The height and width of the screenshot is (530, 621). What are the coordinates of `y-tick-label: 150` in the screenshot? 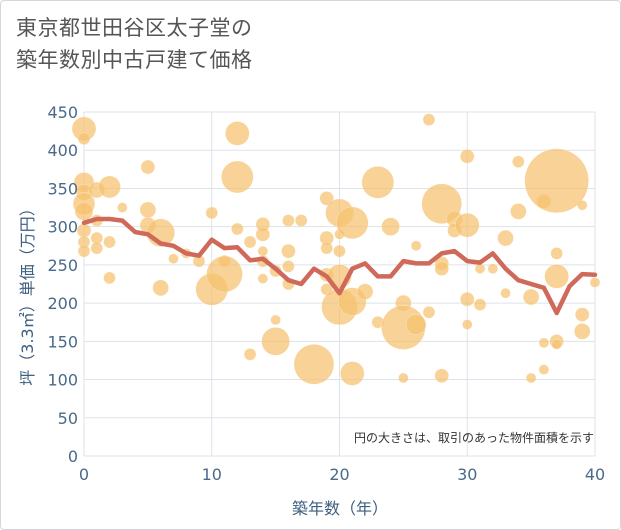 It's located at (62, 341).